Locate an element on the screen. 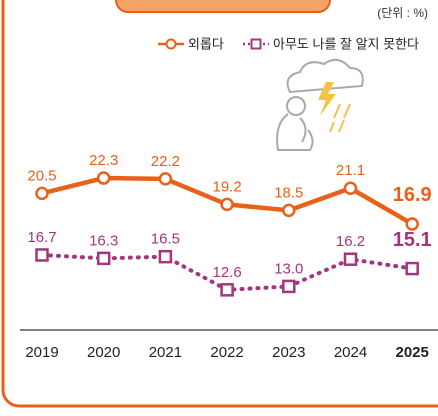 Image resolution: width=438 pixels, height=416 pixels. x-tick-label: 2024 is located at coordinates (350, 352).